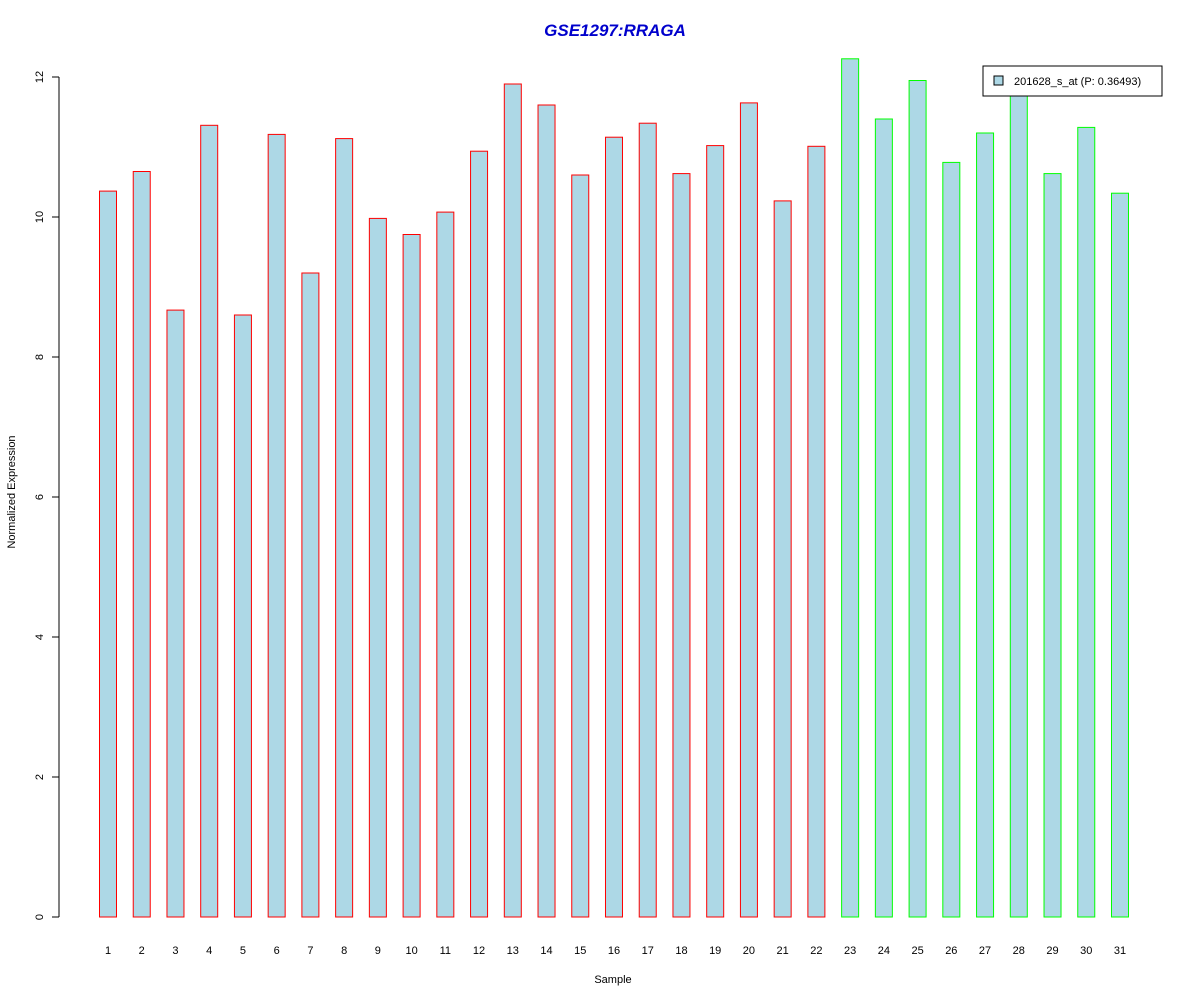 The width and height of the screenshot is (1200, 1000). Describe the element at coordinates (648, 951) in the screenshot. I see `x-tick-label: 17` at that location.